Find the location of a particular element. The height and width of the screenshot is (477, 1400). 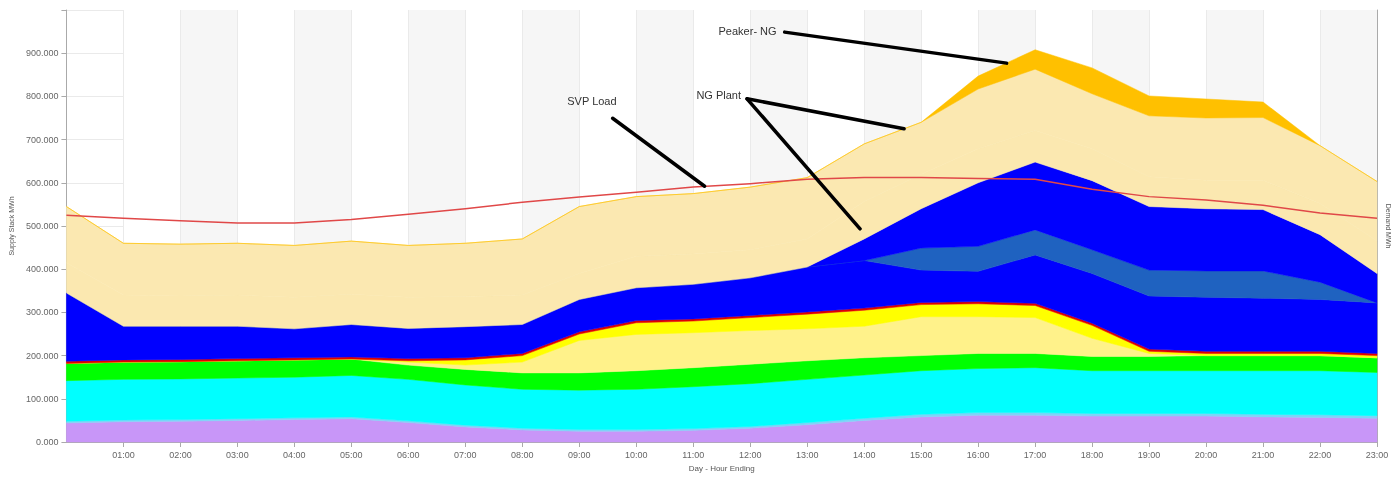

x-tick-label: 21:00 is located at coordinates (1263, 454).